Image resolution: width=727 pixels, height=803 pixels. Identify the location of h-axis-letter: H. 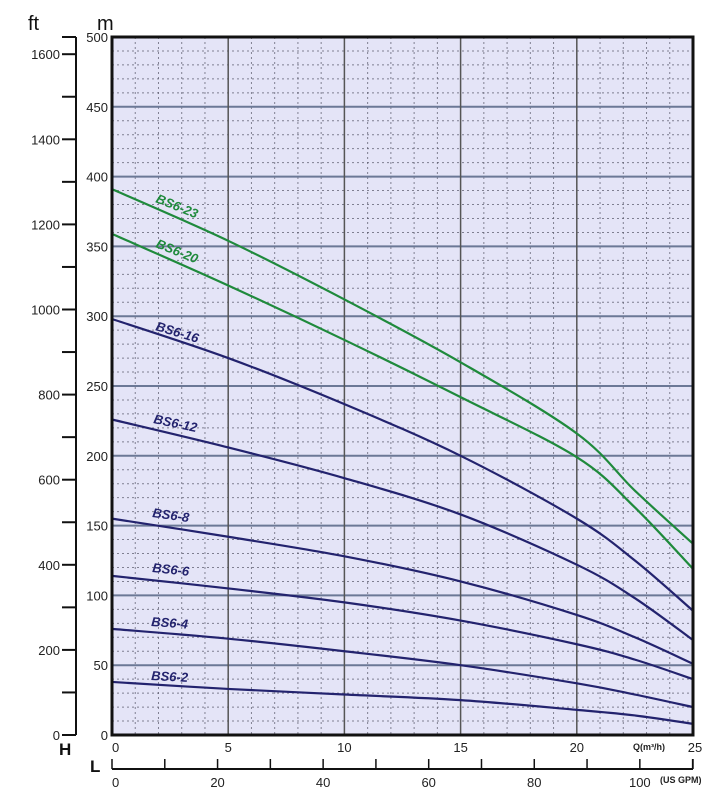
(65, 749).